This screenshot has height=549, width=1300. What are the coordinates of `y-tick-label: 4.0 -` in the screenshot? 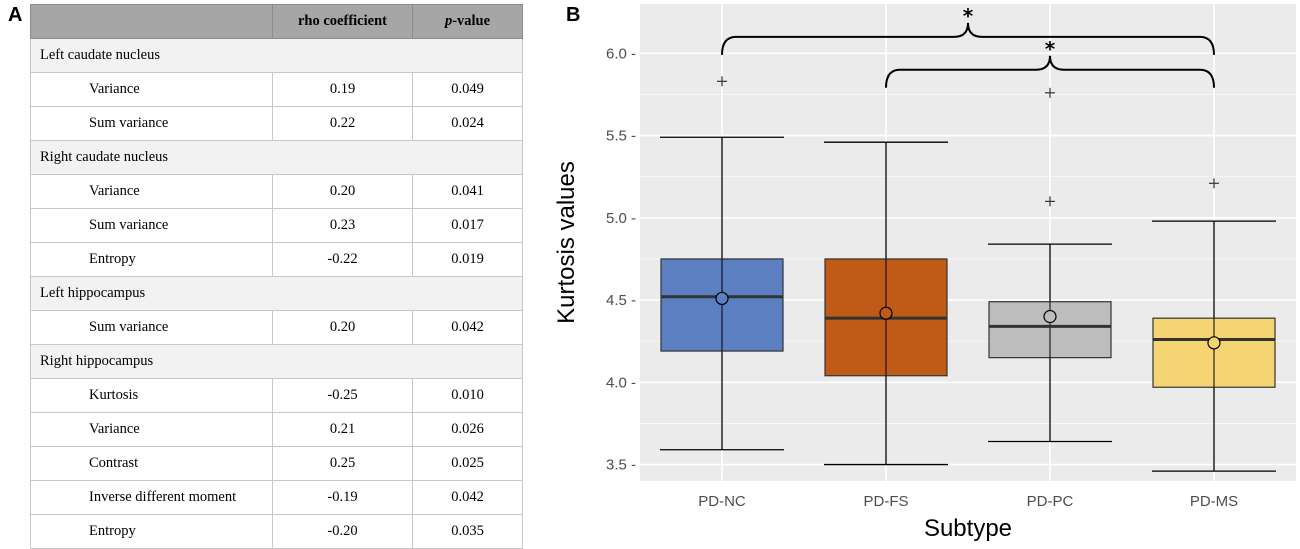 It's located at (621, 382).